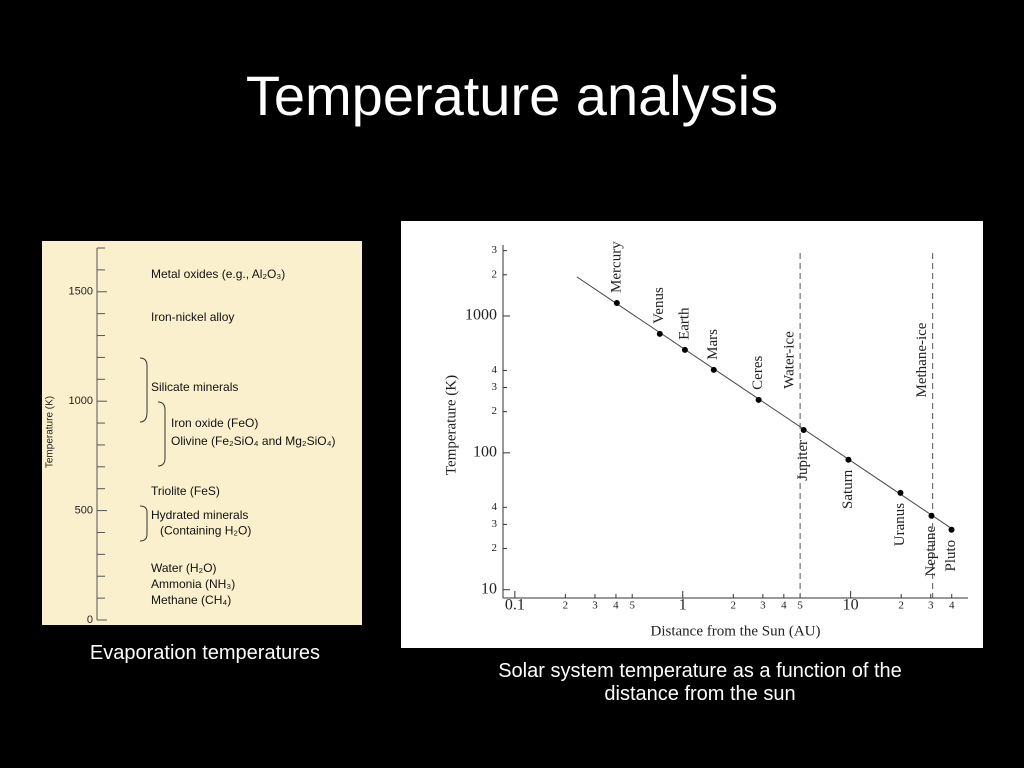 This screenshot has height=768, width=1024. What do you see at coordinates (199, 515) in the screenshot?
I see `material-label: Hydrated minerals` at bounding box center [199, 515].